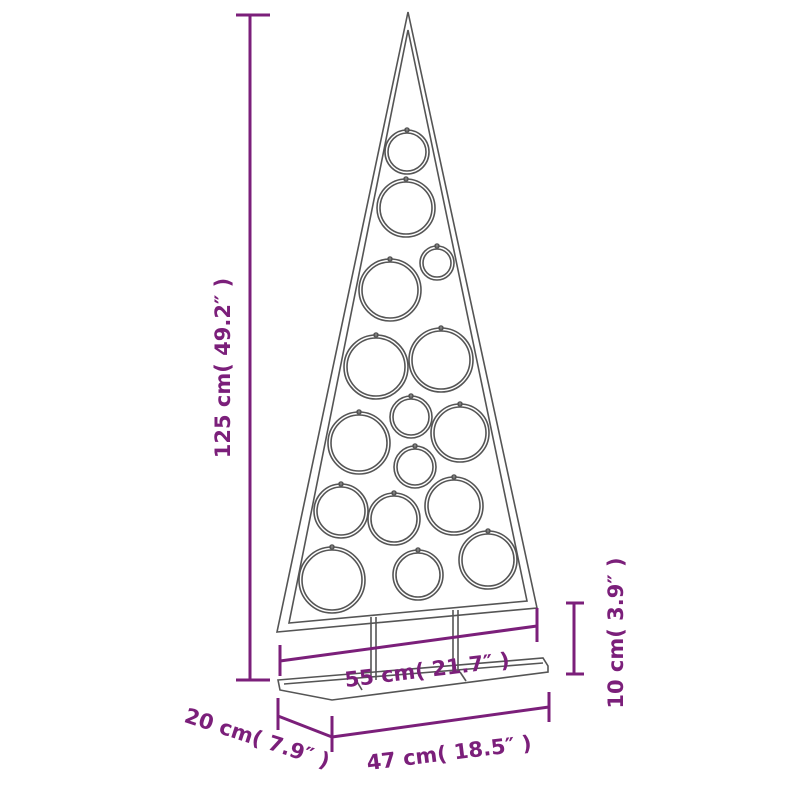 The image size is (800, 800). I want to click on stand-base-tray, so click(413, 679).